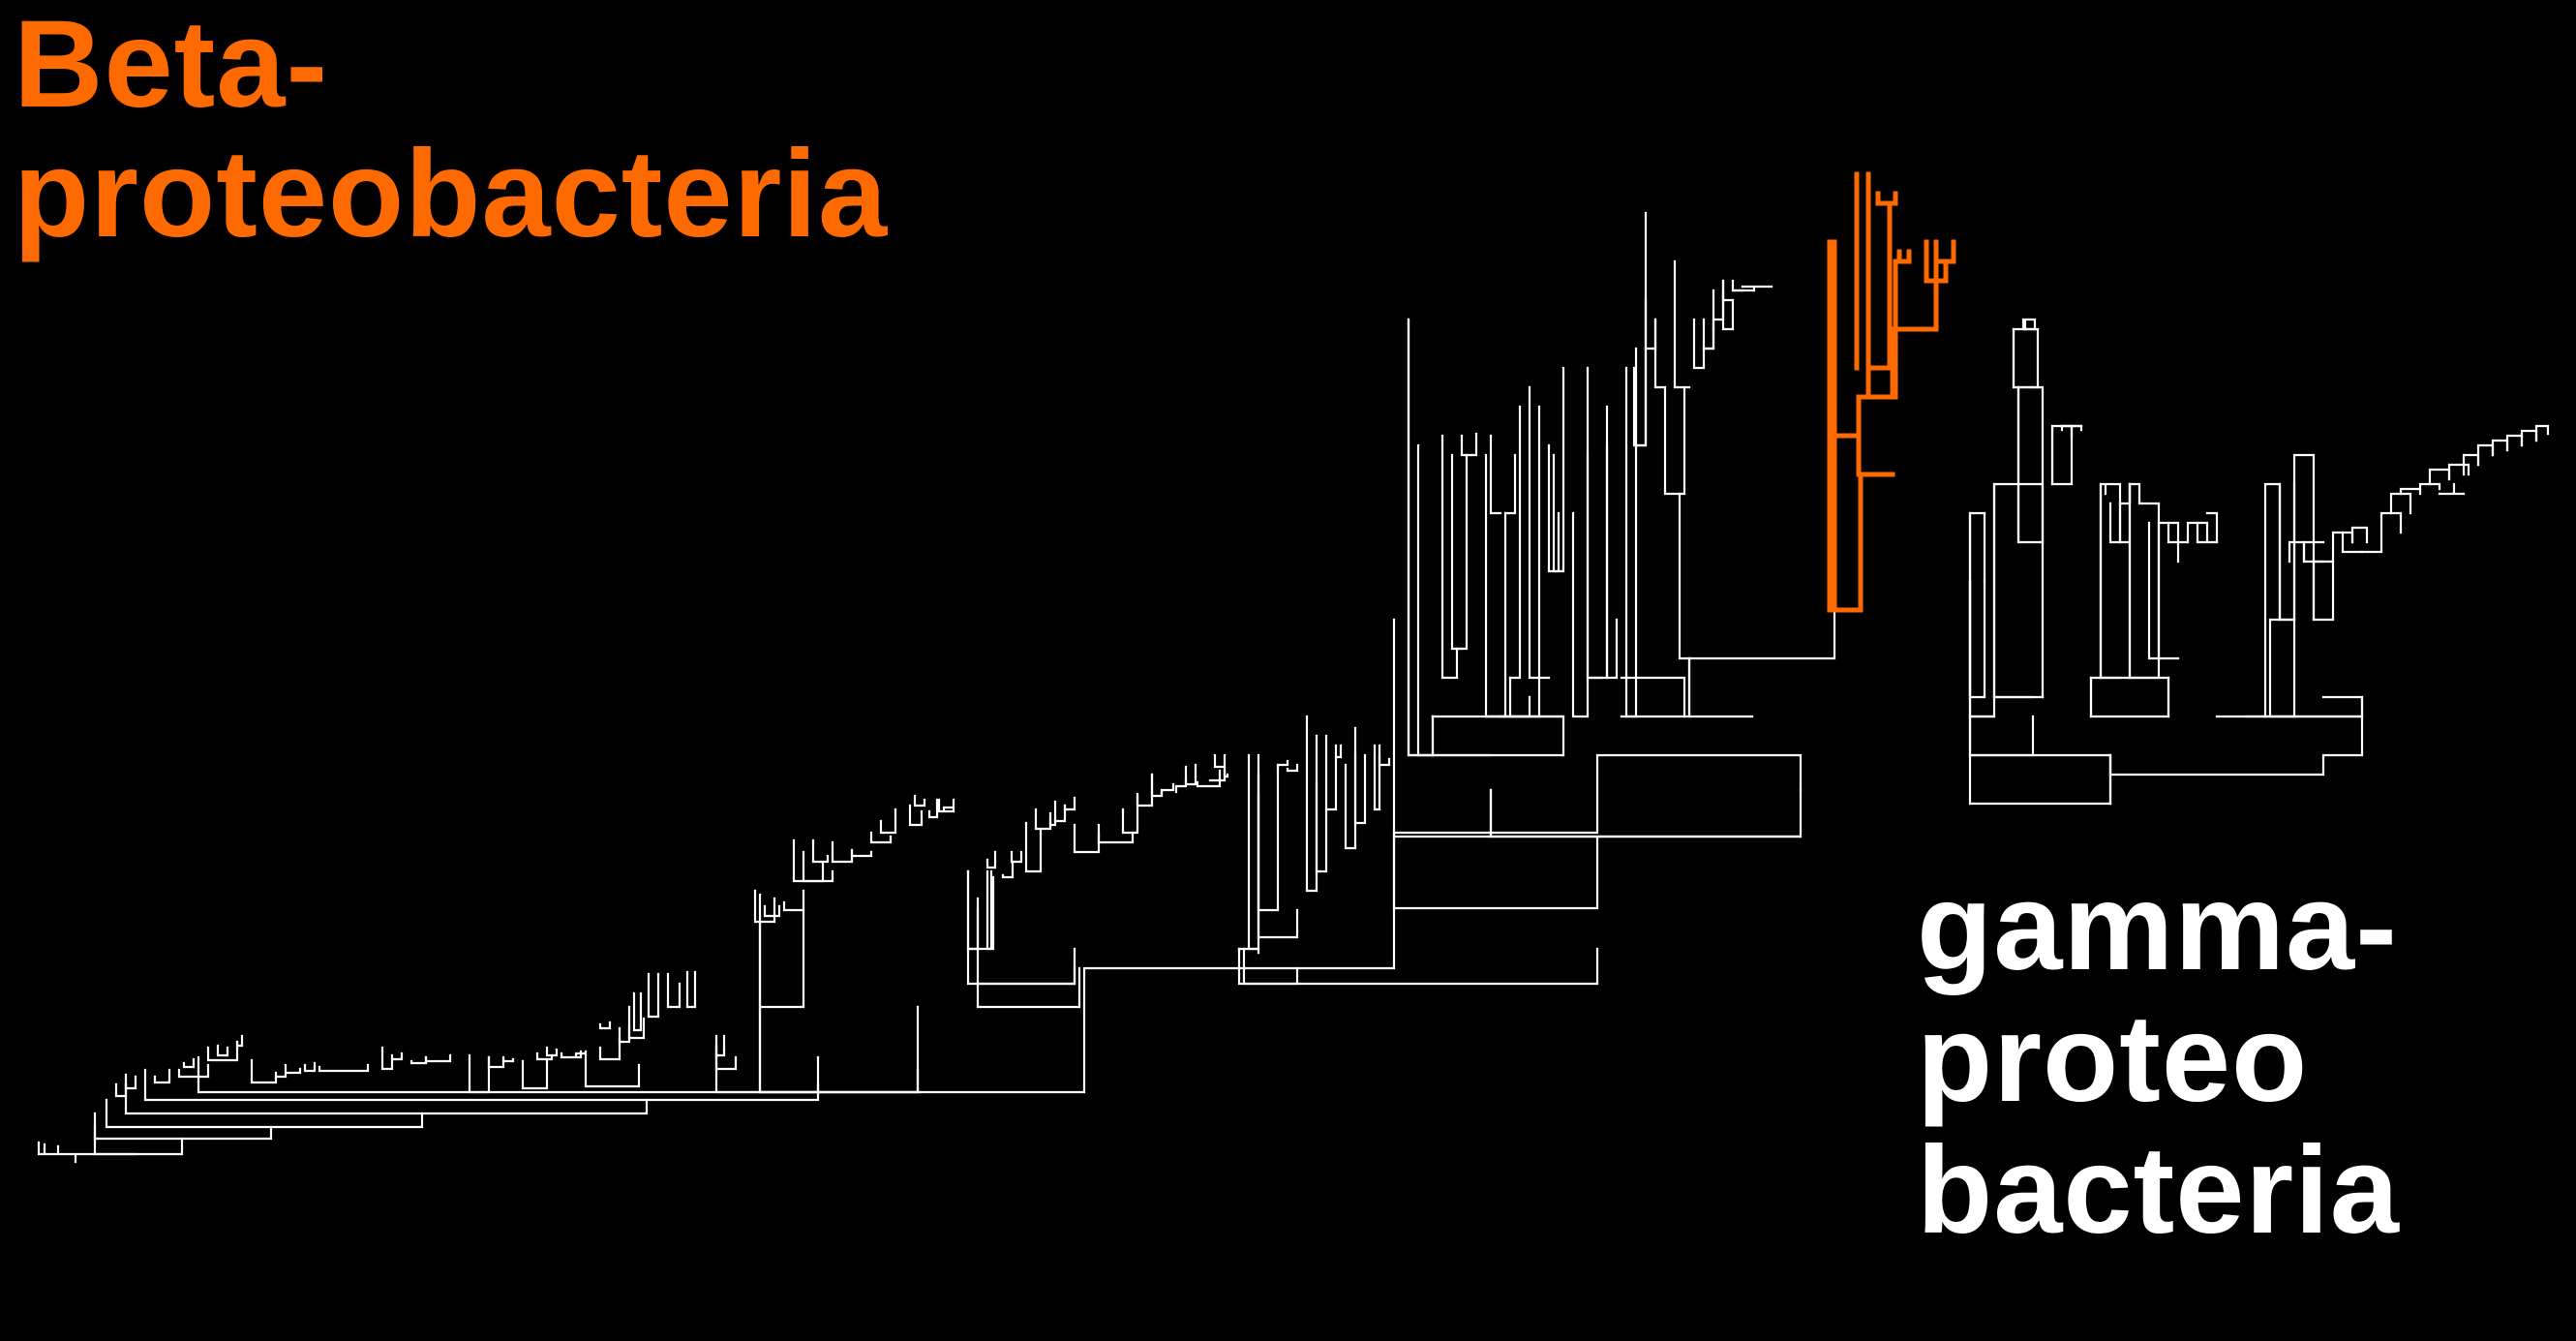  I want to click on beta-label-line1: Beta-, so click(171, 67).